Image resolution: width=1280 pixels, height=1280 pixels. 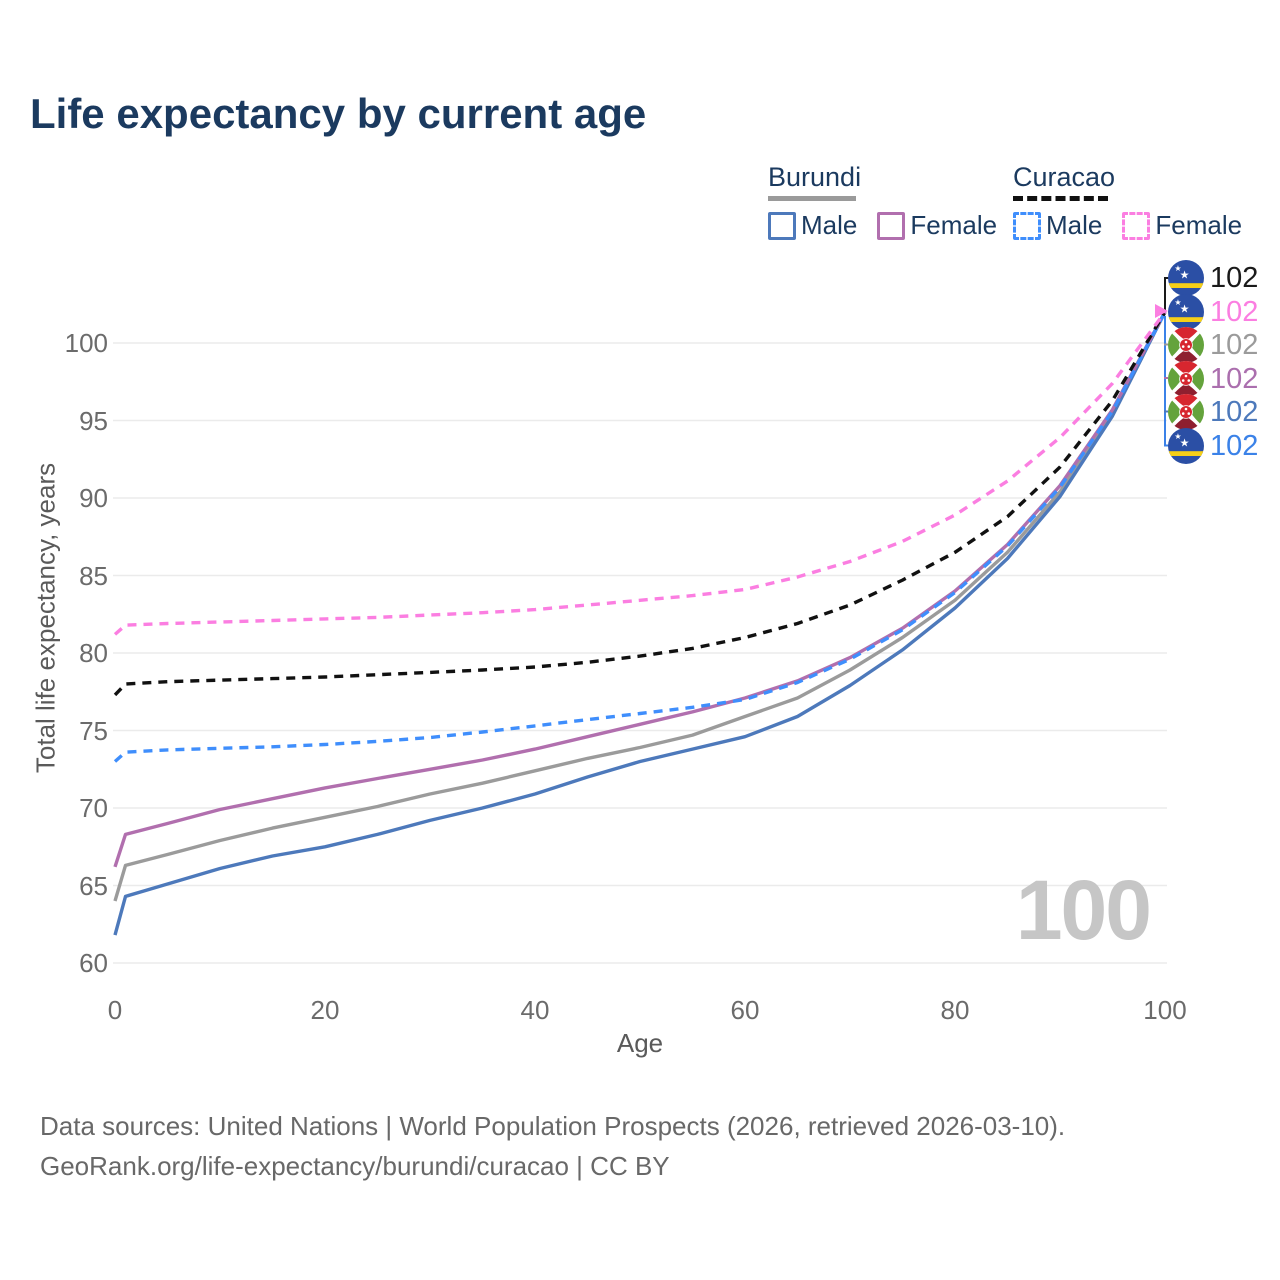 I want to click on end-label-burundi-male: 102, so click(x=1213, y=412).